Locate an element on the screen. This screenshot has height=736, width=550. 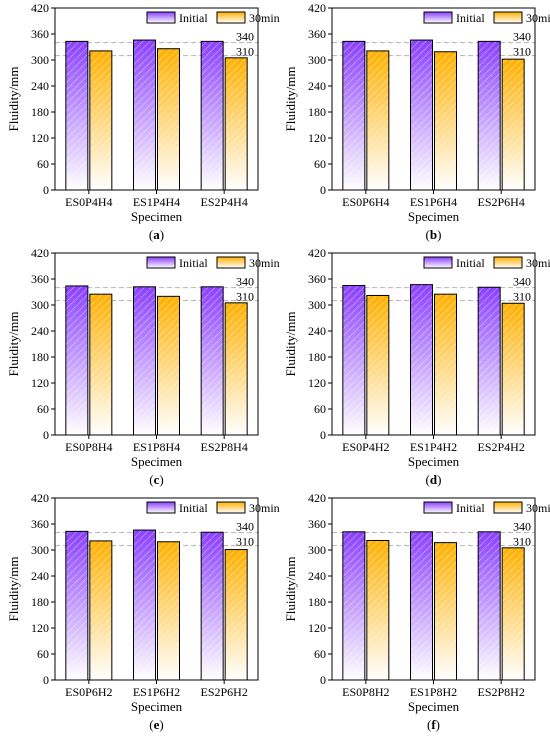
panel-label: (f) is located at coordinates (433, 724).